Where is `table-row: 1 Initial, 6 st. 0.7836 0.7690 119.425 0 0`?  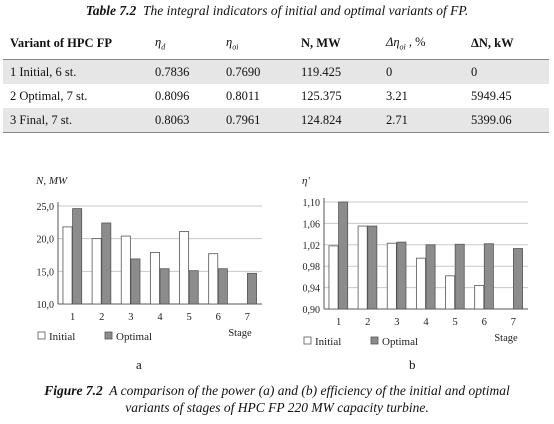
table-row: 1 Initial, 6 st. 0.7836 0.7690 119.425 0 0 is located at coordinates (276, 71).